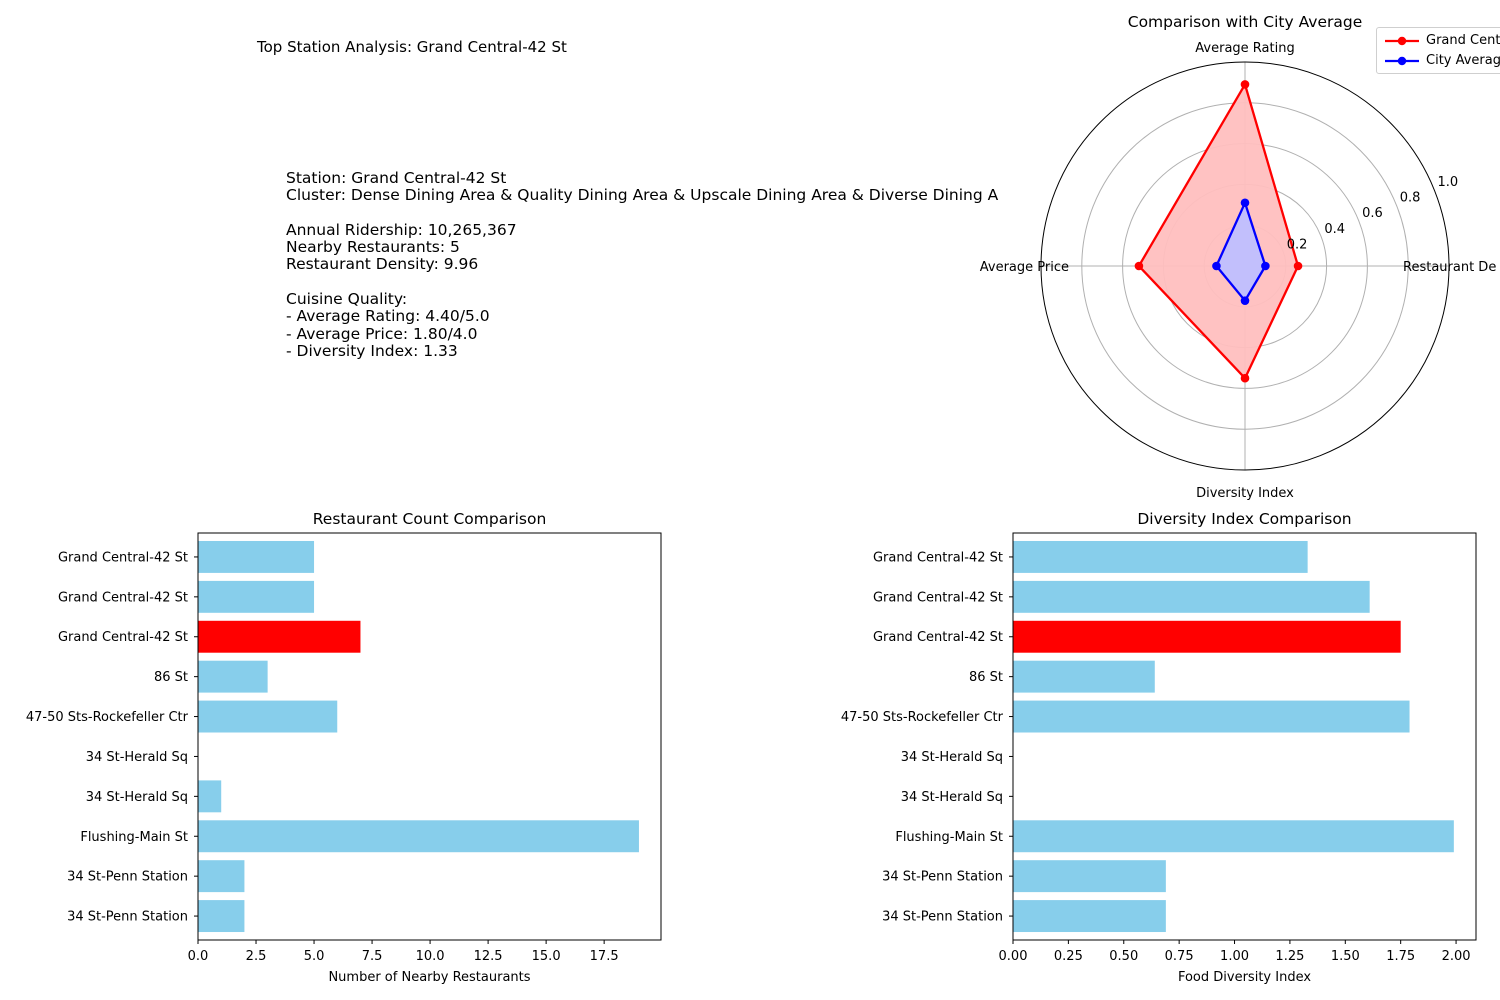 The image size is (1500, 1000). I want to click on x-tick-label: 1.50, so click(1345, 956).